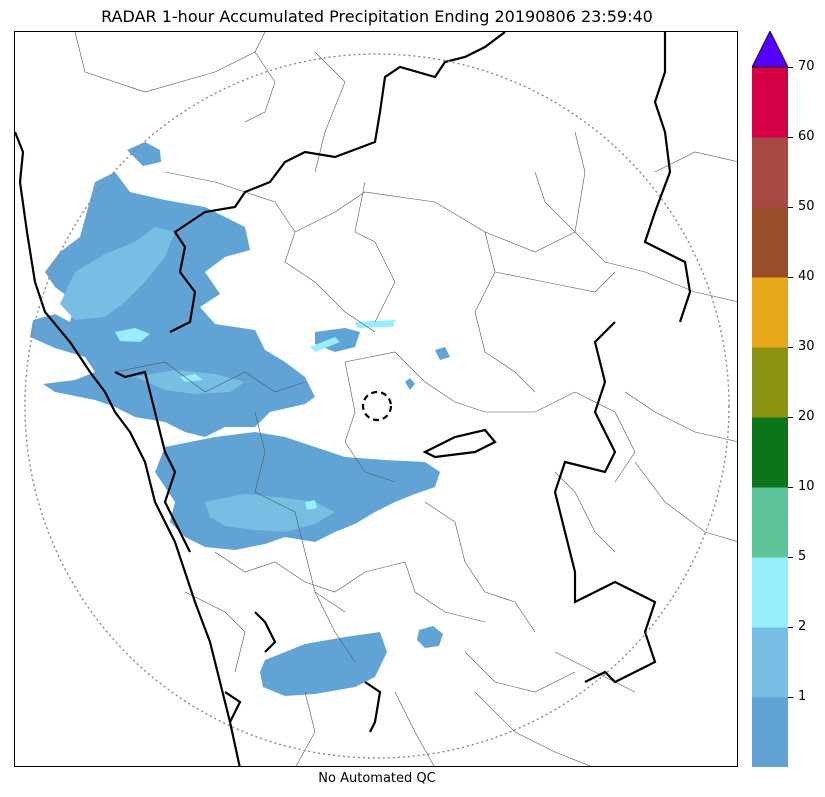  I want to click on boundary-inlet-south, so click(265, 632).